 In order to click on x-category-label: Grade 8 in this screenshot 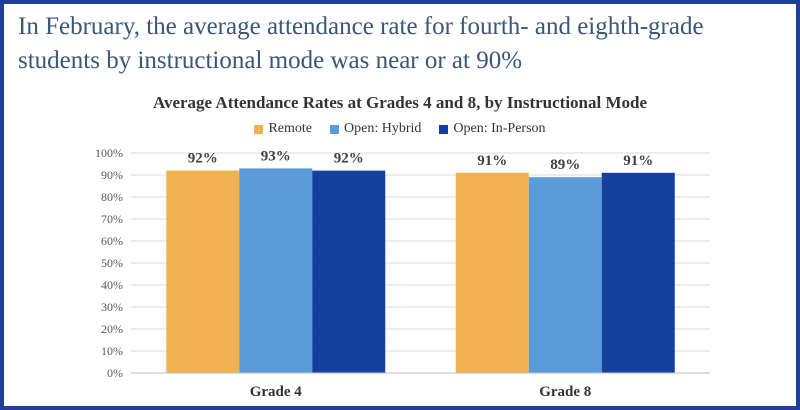, I will do `click(565, 392)`.